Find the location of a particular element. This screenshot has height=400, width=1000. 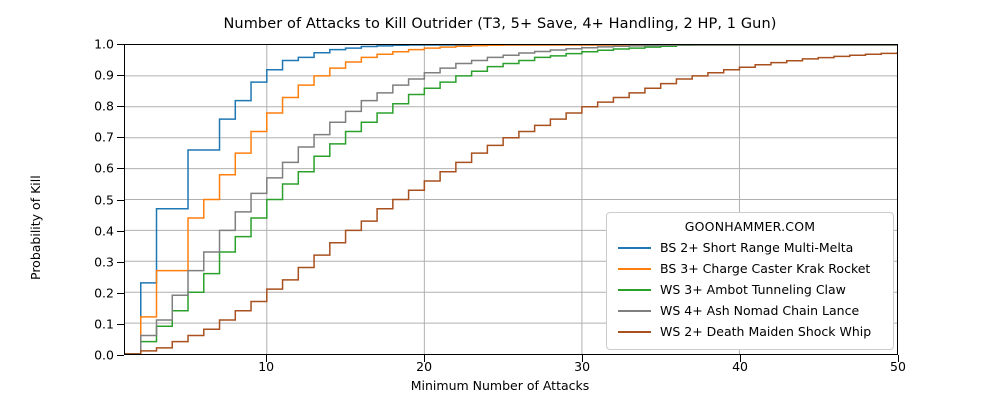

legend-item: BS 2+ Short Range Multi-Melta is located at coordinates (750, 247).